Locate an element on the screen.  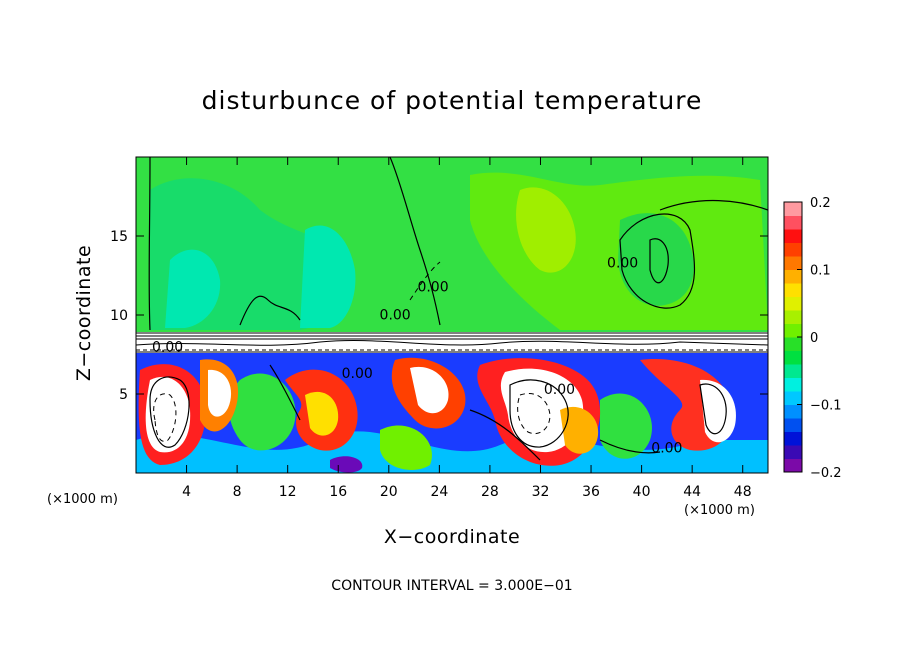
x-tick-label: 40 is located at coordinates (642, 492).